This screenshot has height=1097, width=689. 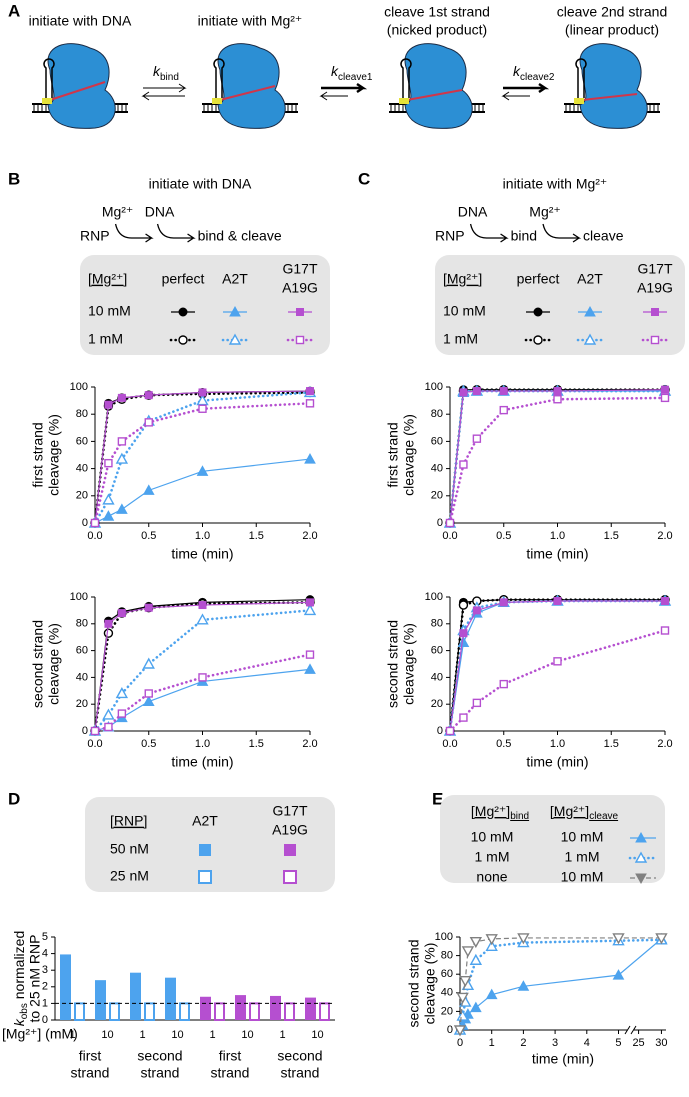 I want to click on protein, so click(x=81, y=86).